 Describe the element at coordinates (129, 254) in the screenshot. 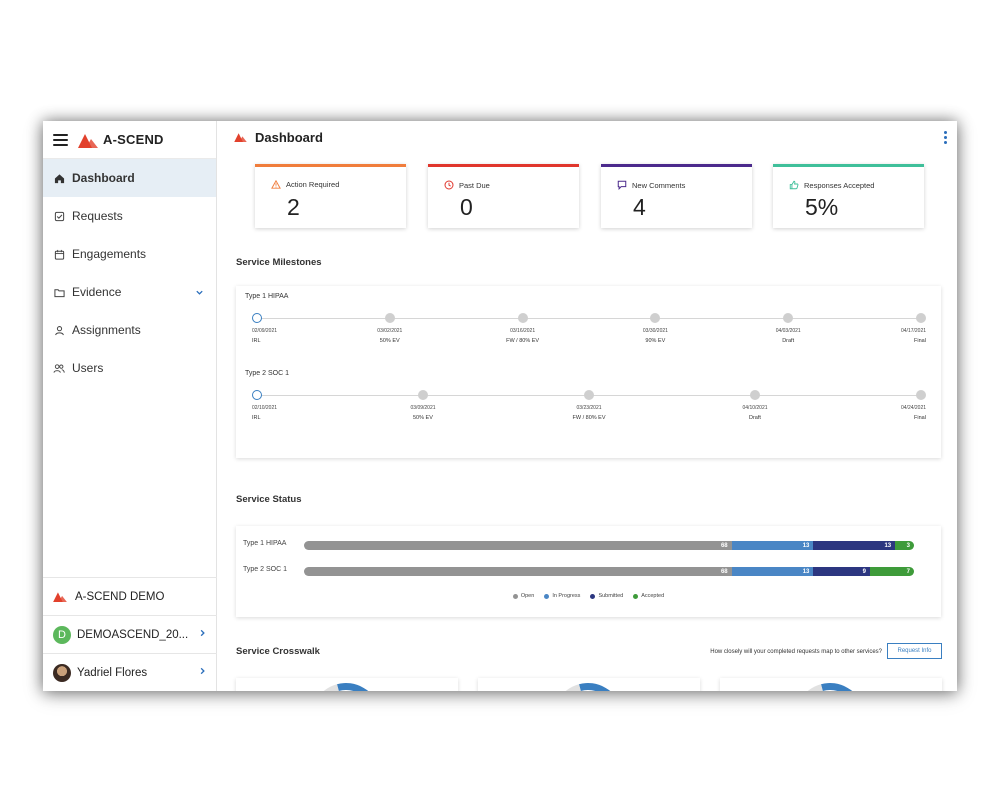

I see `sidebar-item-engagements: Engagements` at that location.